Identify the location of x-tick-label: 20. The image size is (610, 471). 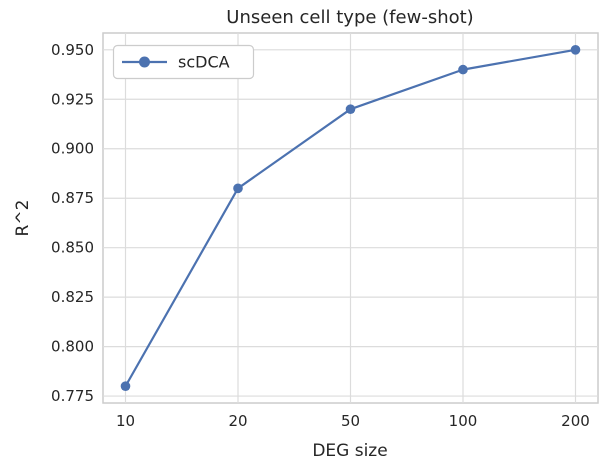
(237, 421).